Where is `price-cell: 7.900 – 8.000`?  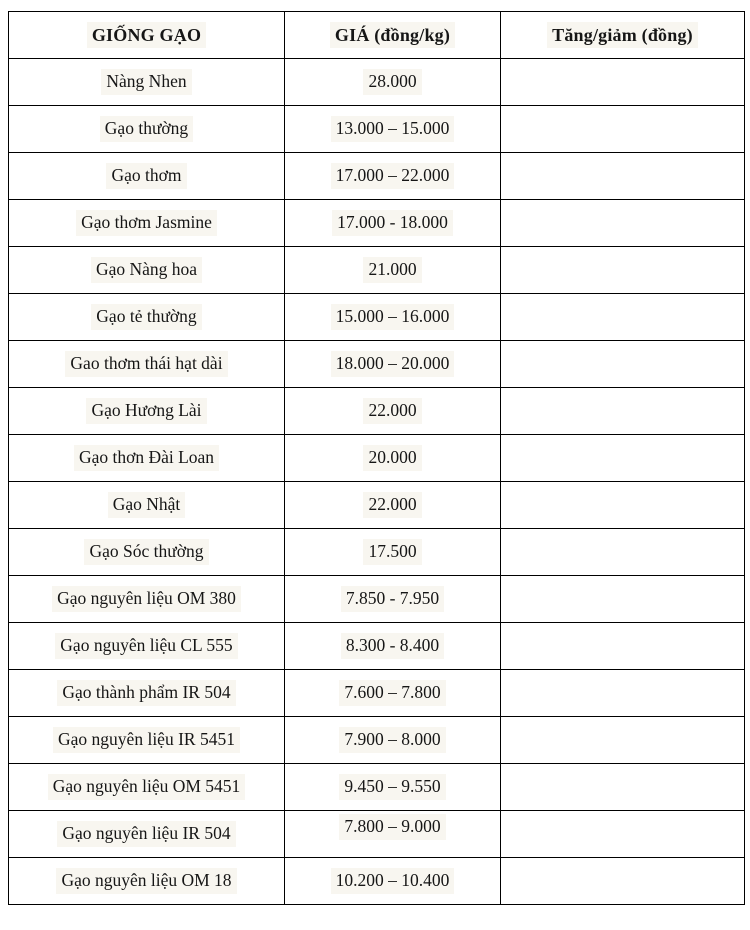 price-cell: 7.900 – 8.000 is located at coordinates (392, 740).